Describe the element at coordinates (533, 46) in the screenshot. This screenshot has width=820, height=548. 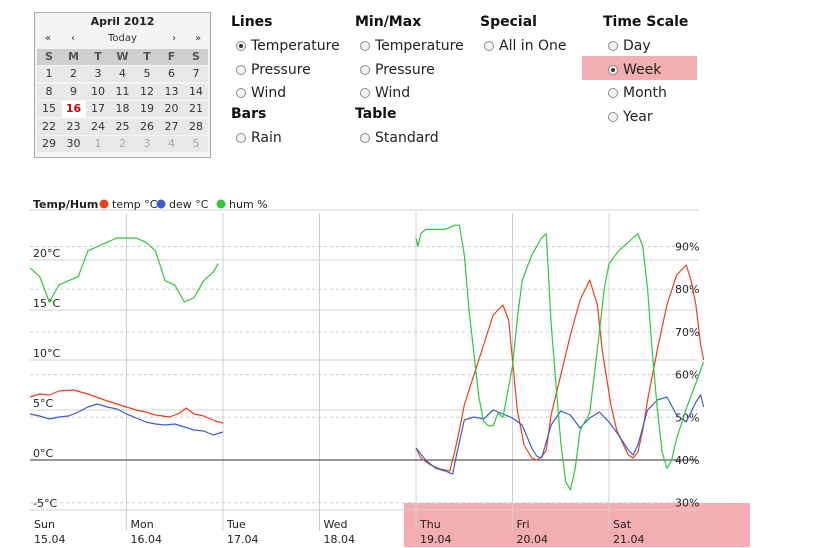
I see `option-label: All in One` at that location.